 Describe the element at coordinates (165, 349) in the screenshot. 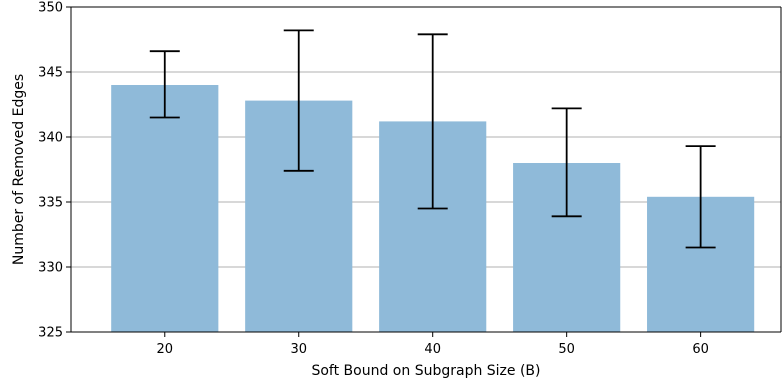

I see `x-tick-label: 20` at that location.